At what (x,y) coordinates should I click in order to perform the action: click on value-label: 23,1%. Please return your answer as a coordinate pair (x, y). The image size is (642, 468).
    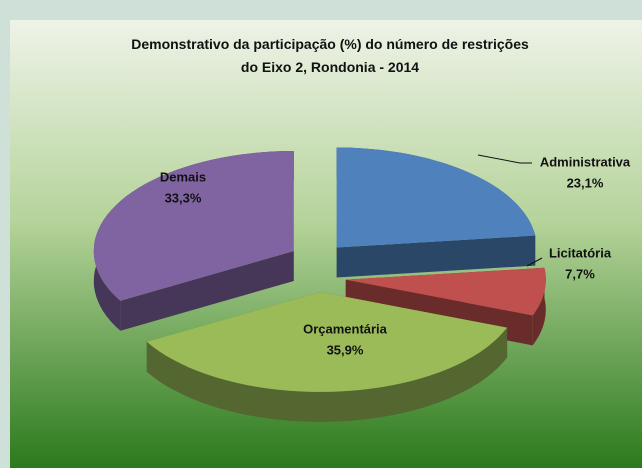
    Looking at the image, I should click on (585, 182).